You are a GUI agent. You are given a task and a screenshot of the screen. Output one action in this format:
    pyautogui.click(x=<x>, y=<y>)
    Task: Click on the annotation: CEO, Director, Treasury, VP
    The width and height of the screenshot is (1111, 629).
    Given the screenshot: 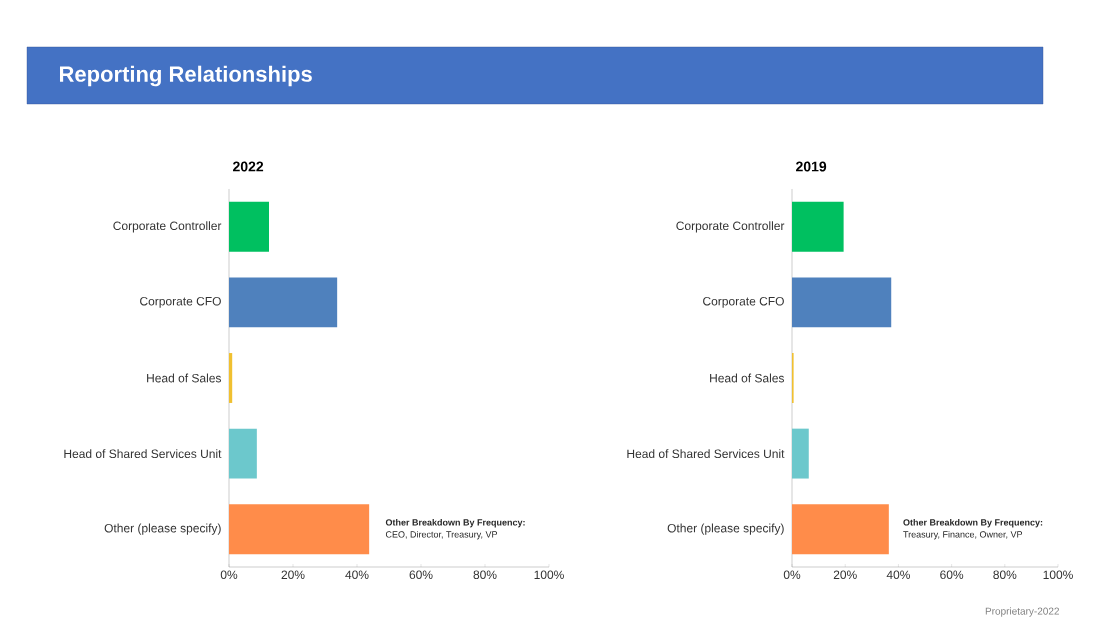 What is the action you would take?
    pyautogui.click(x=441, y=535)
    